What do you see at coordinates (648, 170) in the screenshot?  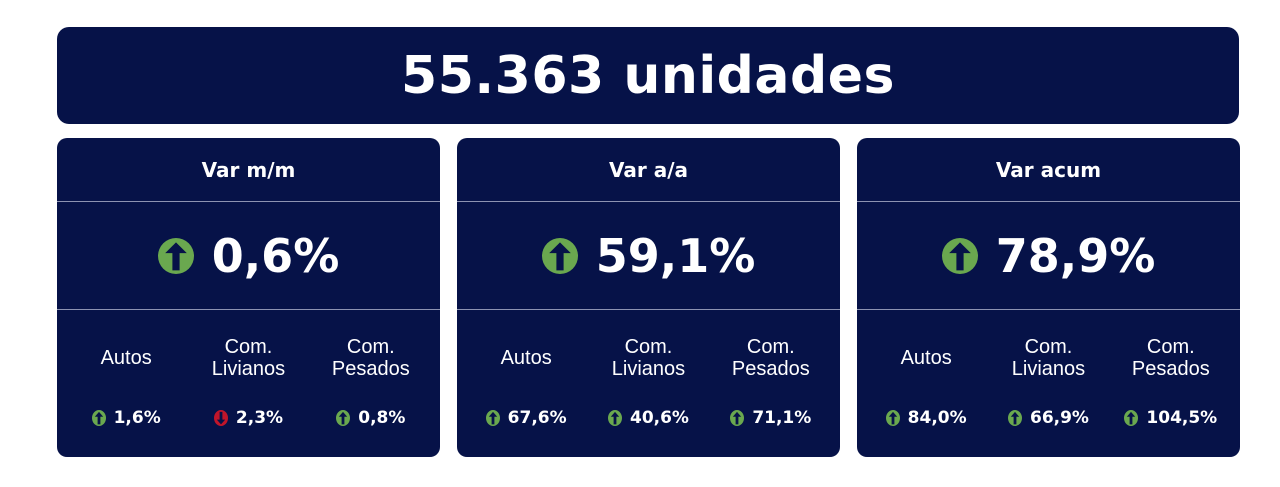 I see `card-title: Var a/a` at bounding box center [648, 170].